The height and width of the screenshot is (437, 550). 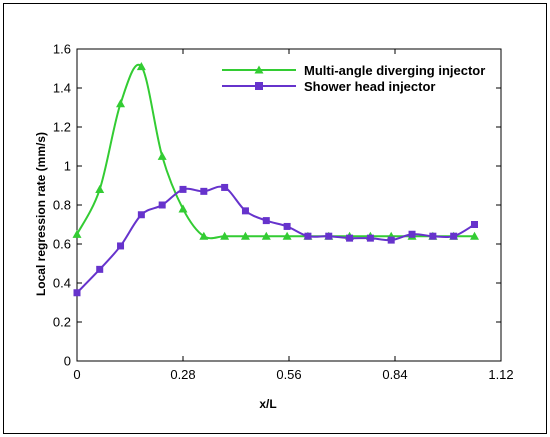 I want to click on y-tick-label: 0.2, so click(x=62, y=322).